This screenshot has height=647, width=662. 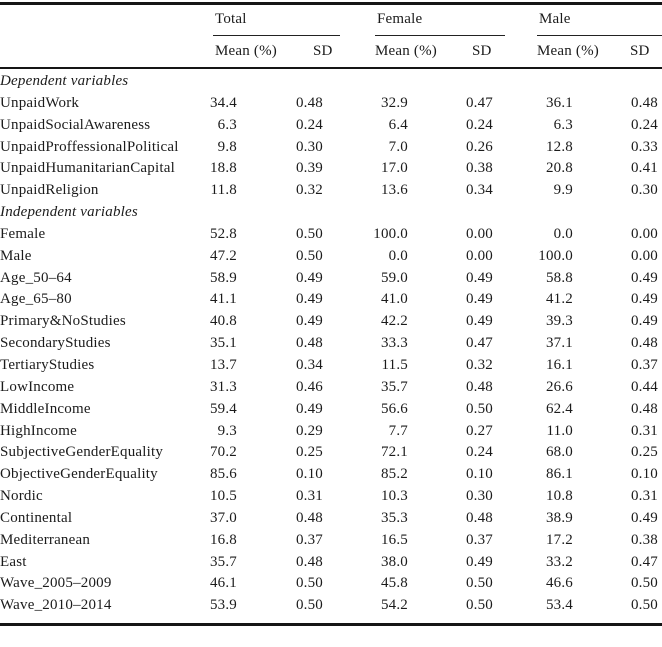 I want to click on table-row: Age_50–64 58.9 0.49 59.0 0.49 58.8 0.49, so click(x=331, y=279).